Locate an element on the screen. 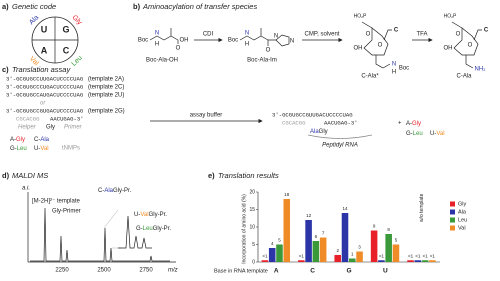  atom: Boc is located at coordinates (143, 41).